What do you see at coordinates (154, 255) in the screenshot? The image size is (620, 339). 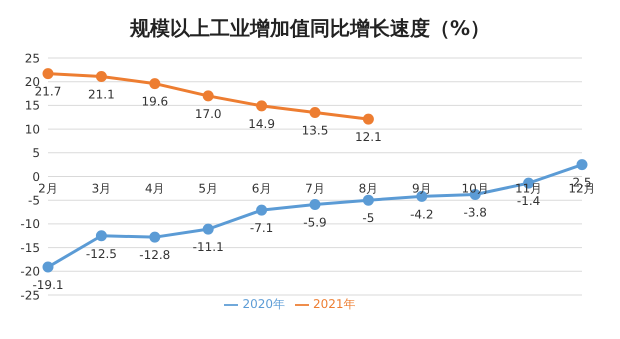 I see `data-label: -12.8` at bounding box center [154, 255].